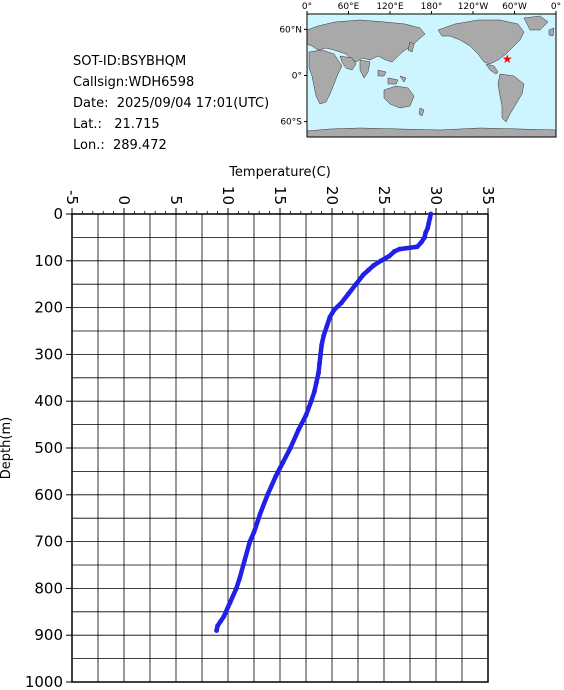 The height and width of the screenshot is (690, 564). I want to click on x-tick-label: -5, so click(72, 197).